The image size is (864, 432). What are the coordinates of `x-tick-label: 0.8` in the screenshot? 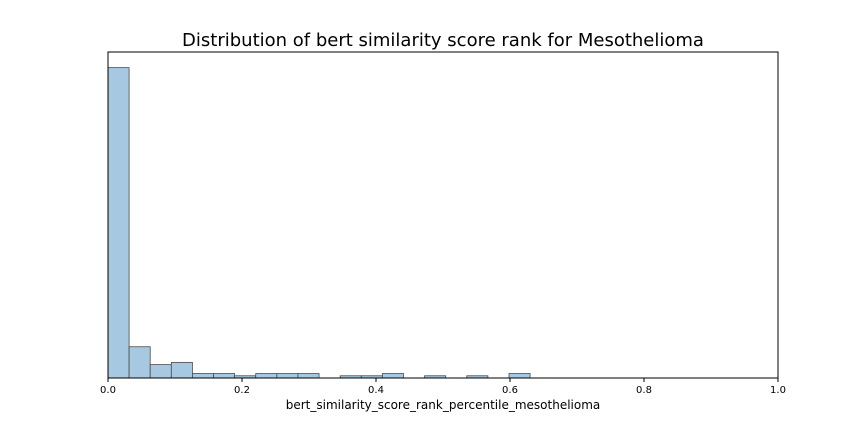 It's located at (644, 390).